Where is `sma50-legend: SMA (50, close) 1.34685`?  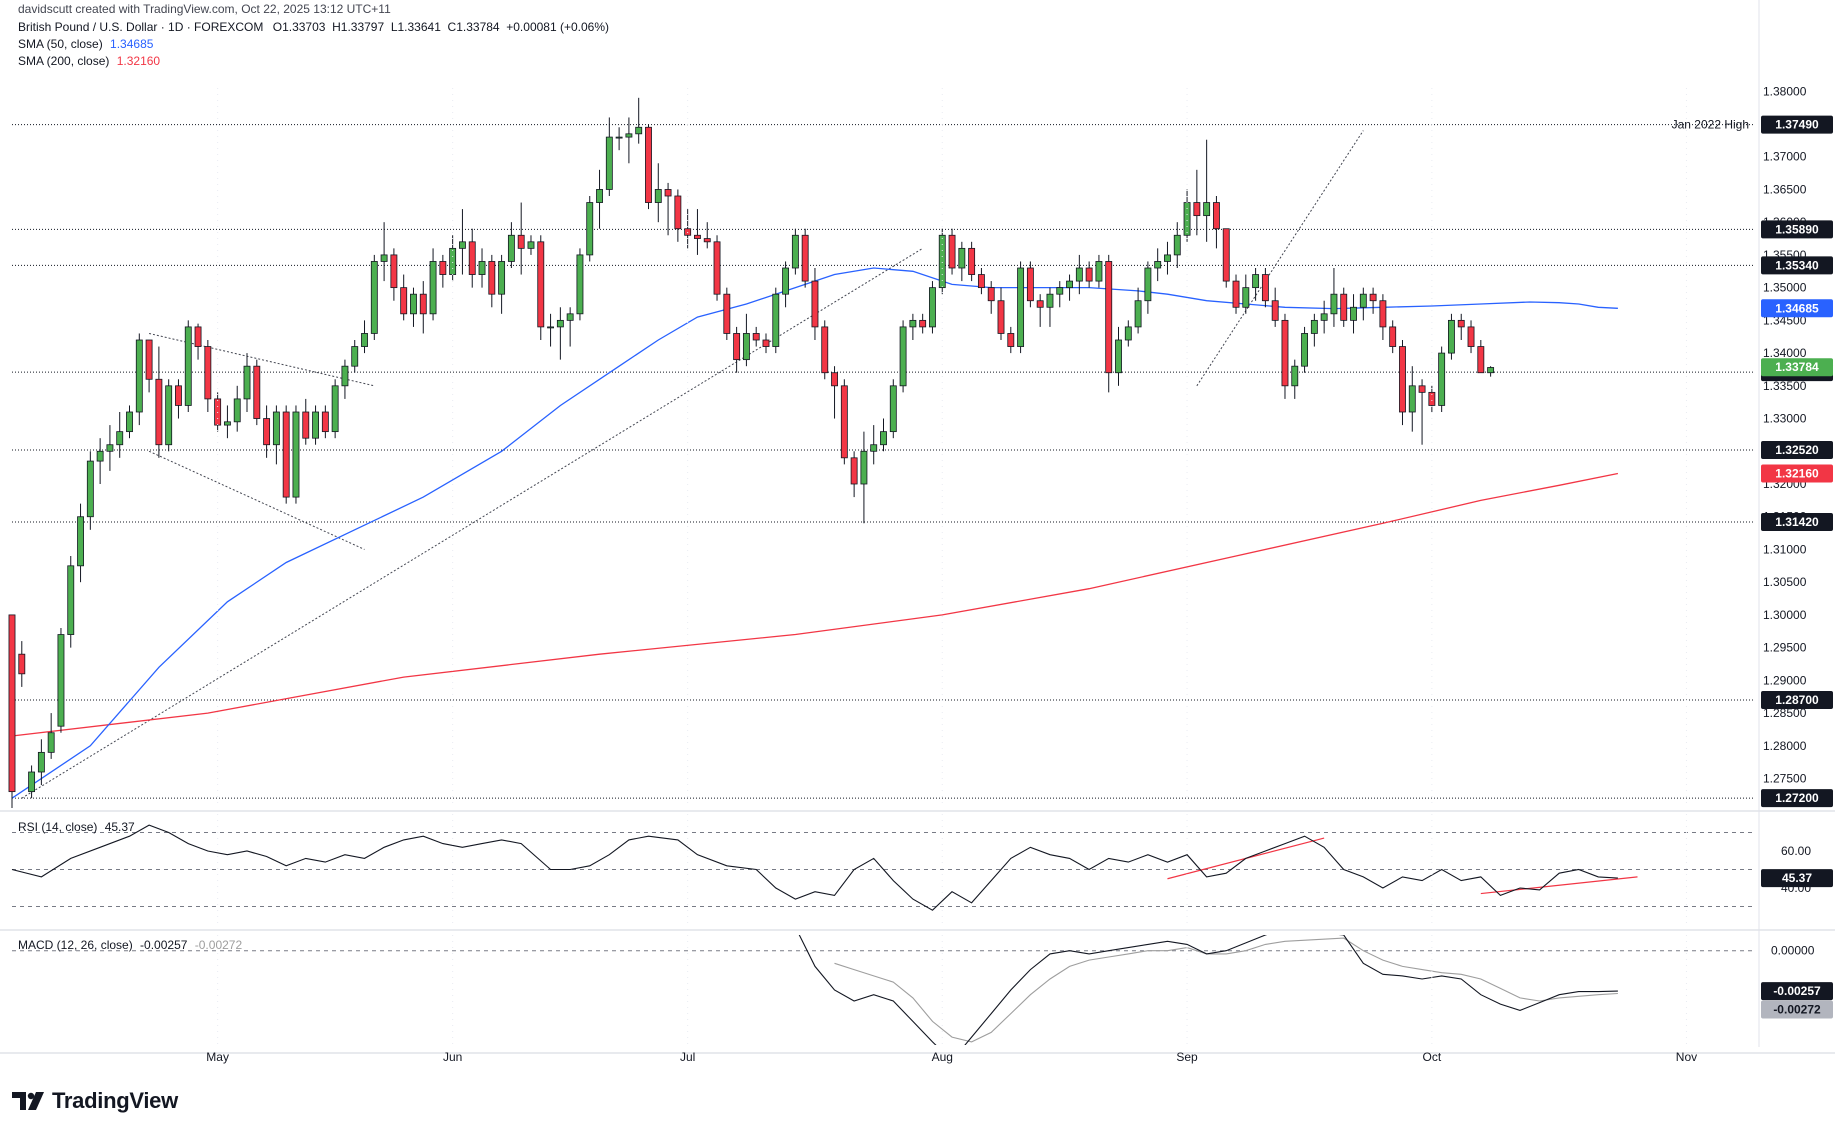 sma50-legend: SMA (50, close) 1.34685 is located at coordinates (85, 44).